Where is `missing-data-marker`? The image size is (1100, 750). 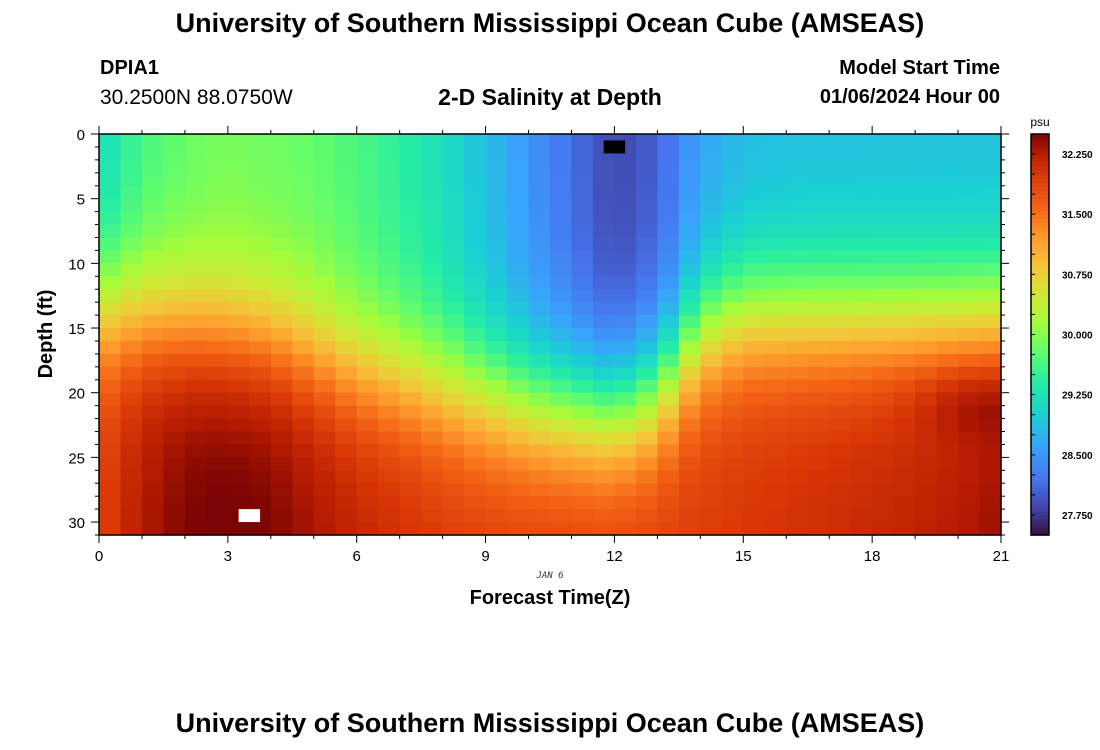
missing-data-marker is located at coordinates (614, 147).